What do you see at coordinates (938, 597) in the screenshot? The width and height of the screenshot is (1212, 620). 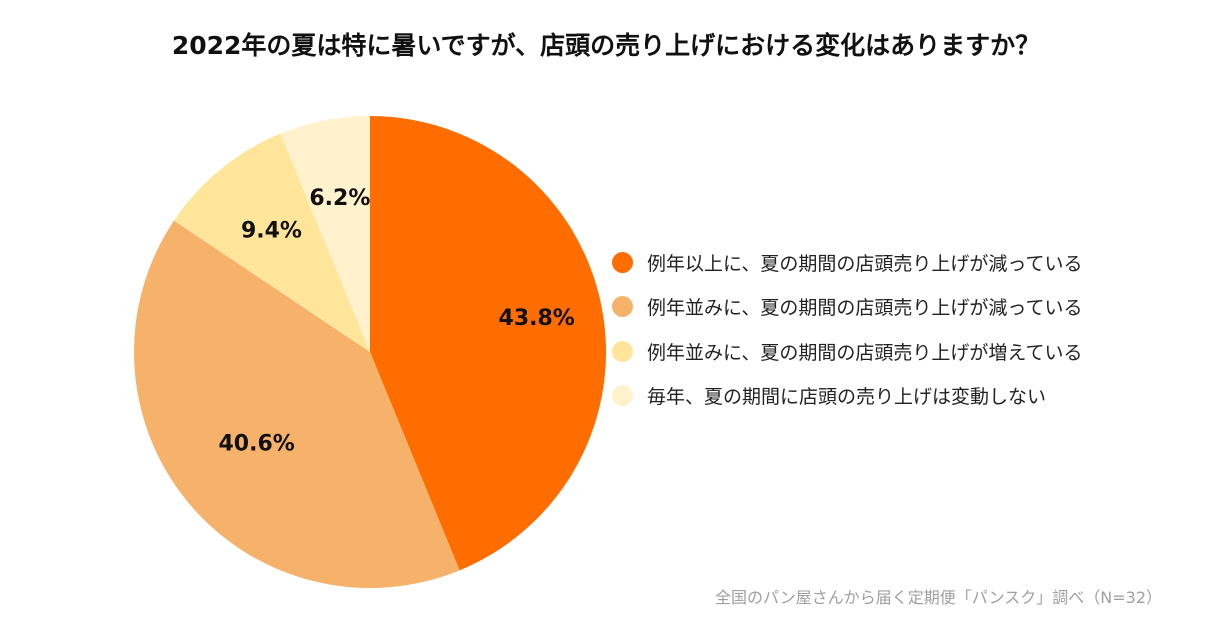 I see `source-note: 全国のパン屋さんから届く定期便「パンスク」調べ（N=32）` at bounding box center [938, 597].